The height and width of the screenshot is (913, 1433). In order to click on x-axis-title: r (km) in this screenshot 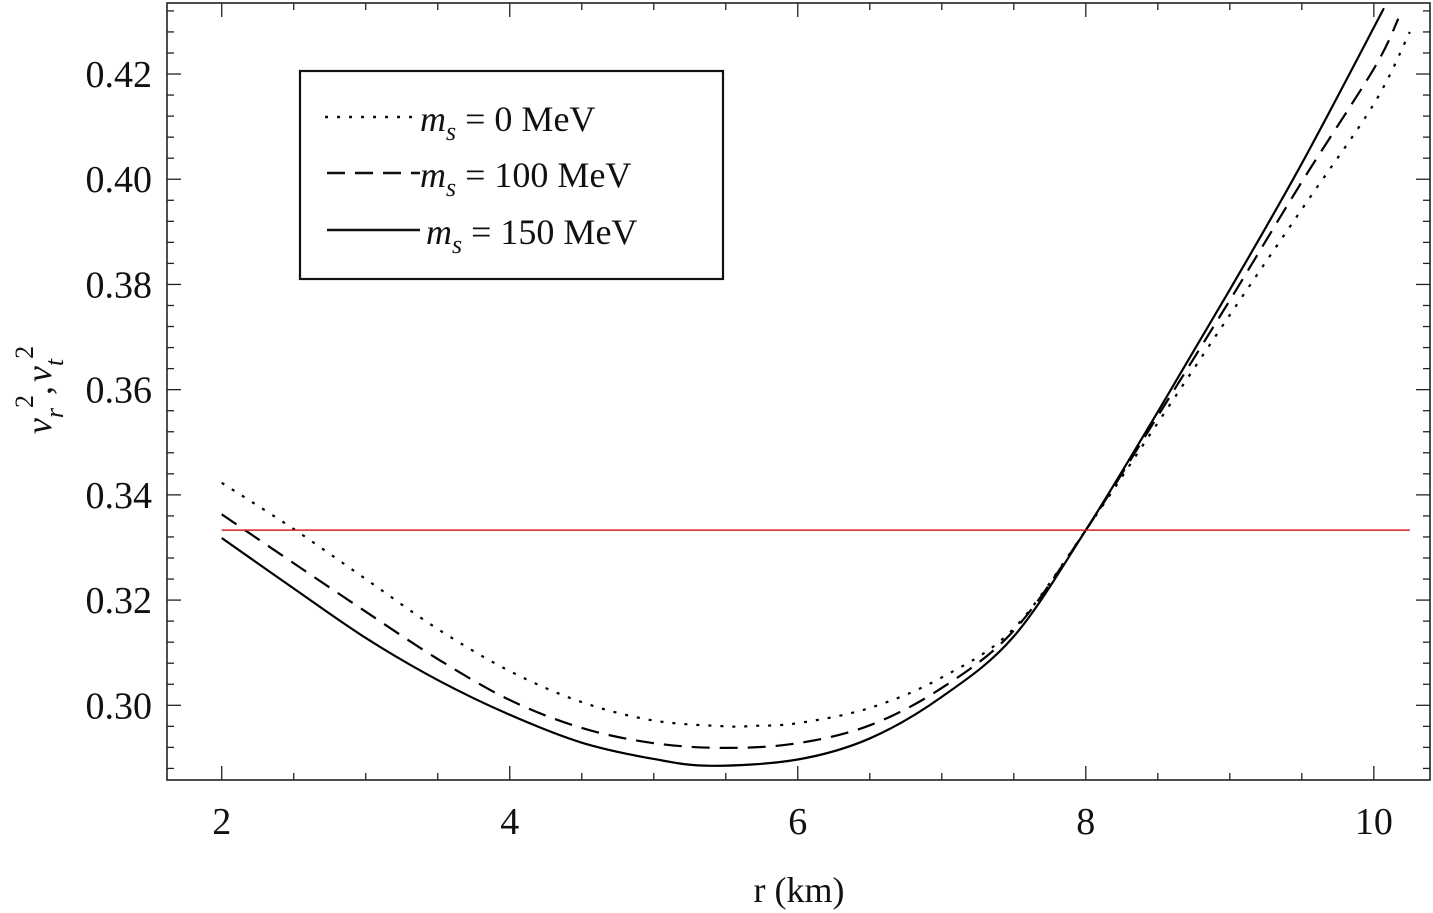, I will do `click(799, 890)`.